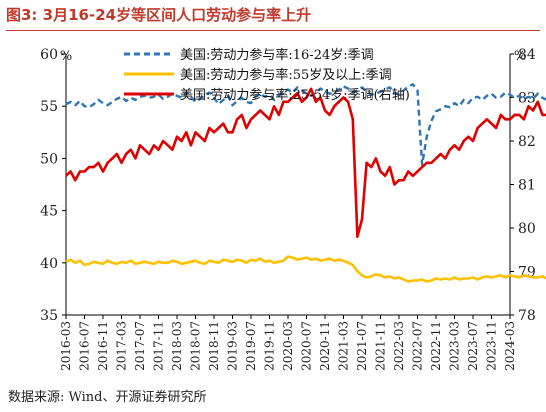 The height and width of the screenshot is (412, 546). What do you see at coordinates (107, 397) in the screenshot?
I see `data-source-note: 数据来源: Wind、开源证券研究所` at bounding box center [107, 397].